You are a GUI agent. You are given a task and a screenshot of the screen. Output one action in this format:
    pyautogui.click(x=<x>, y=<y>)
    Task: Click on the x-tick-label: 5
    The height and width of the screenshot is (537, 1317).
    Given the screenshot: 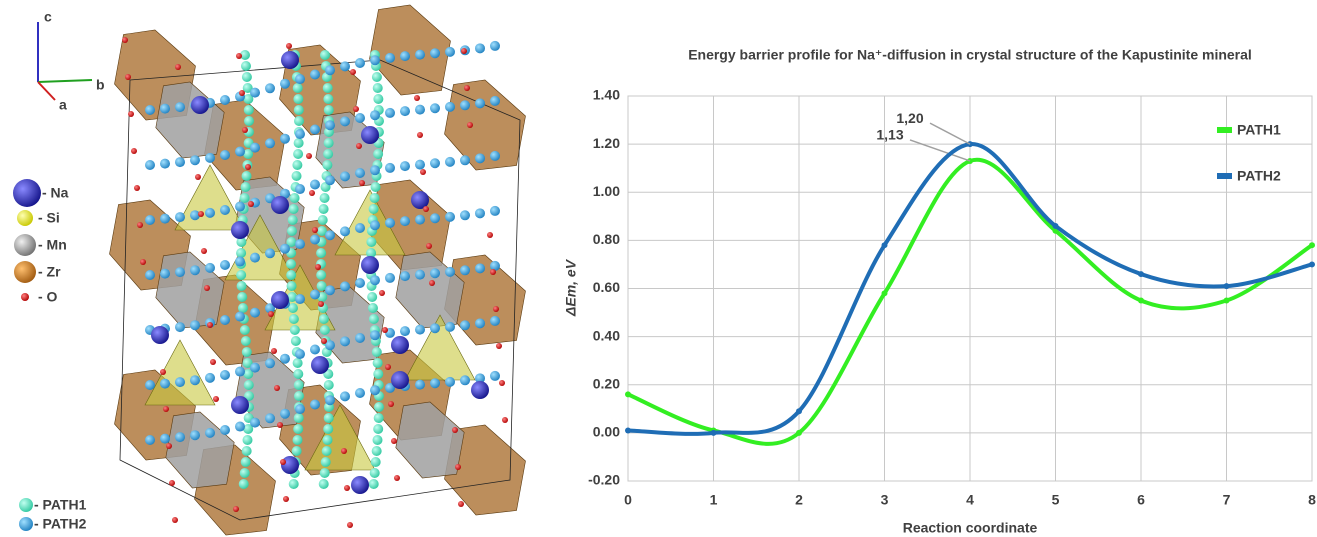 What is the action you would take?
    pyautogui.click(x=1056, y=500)
    